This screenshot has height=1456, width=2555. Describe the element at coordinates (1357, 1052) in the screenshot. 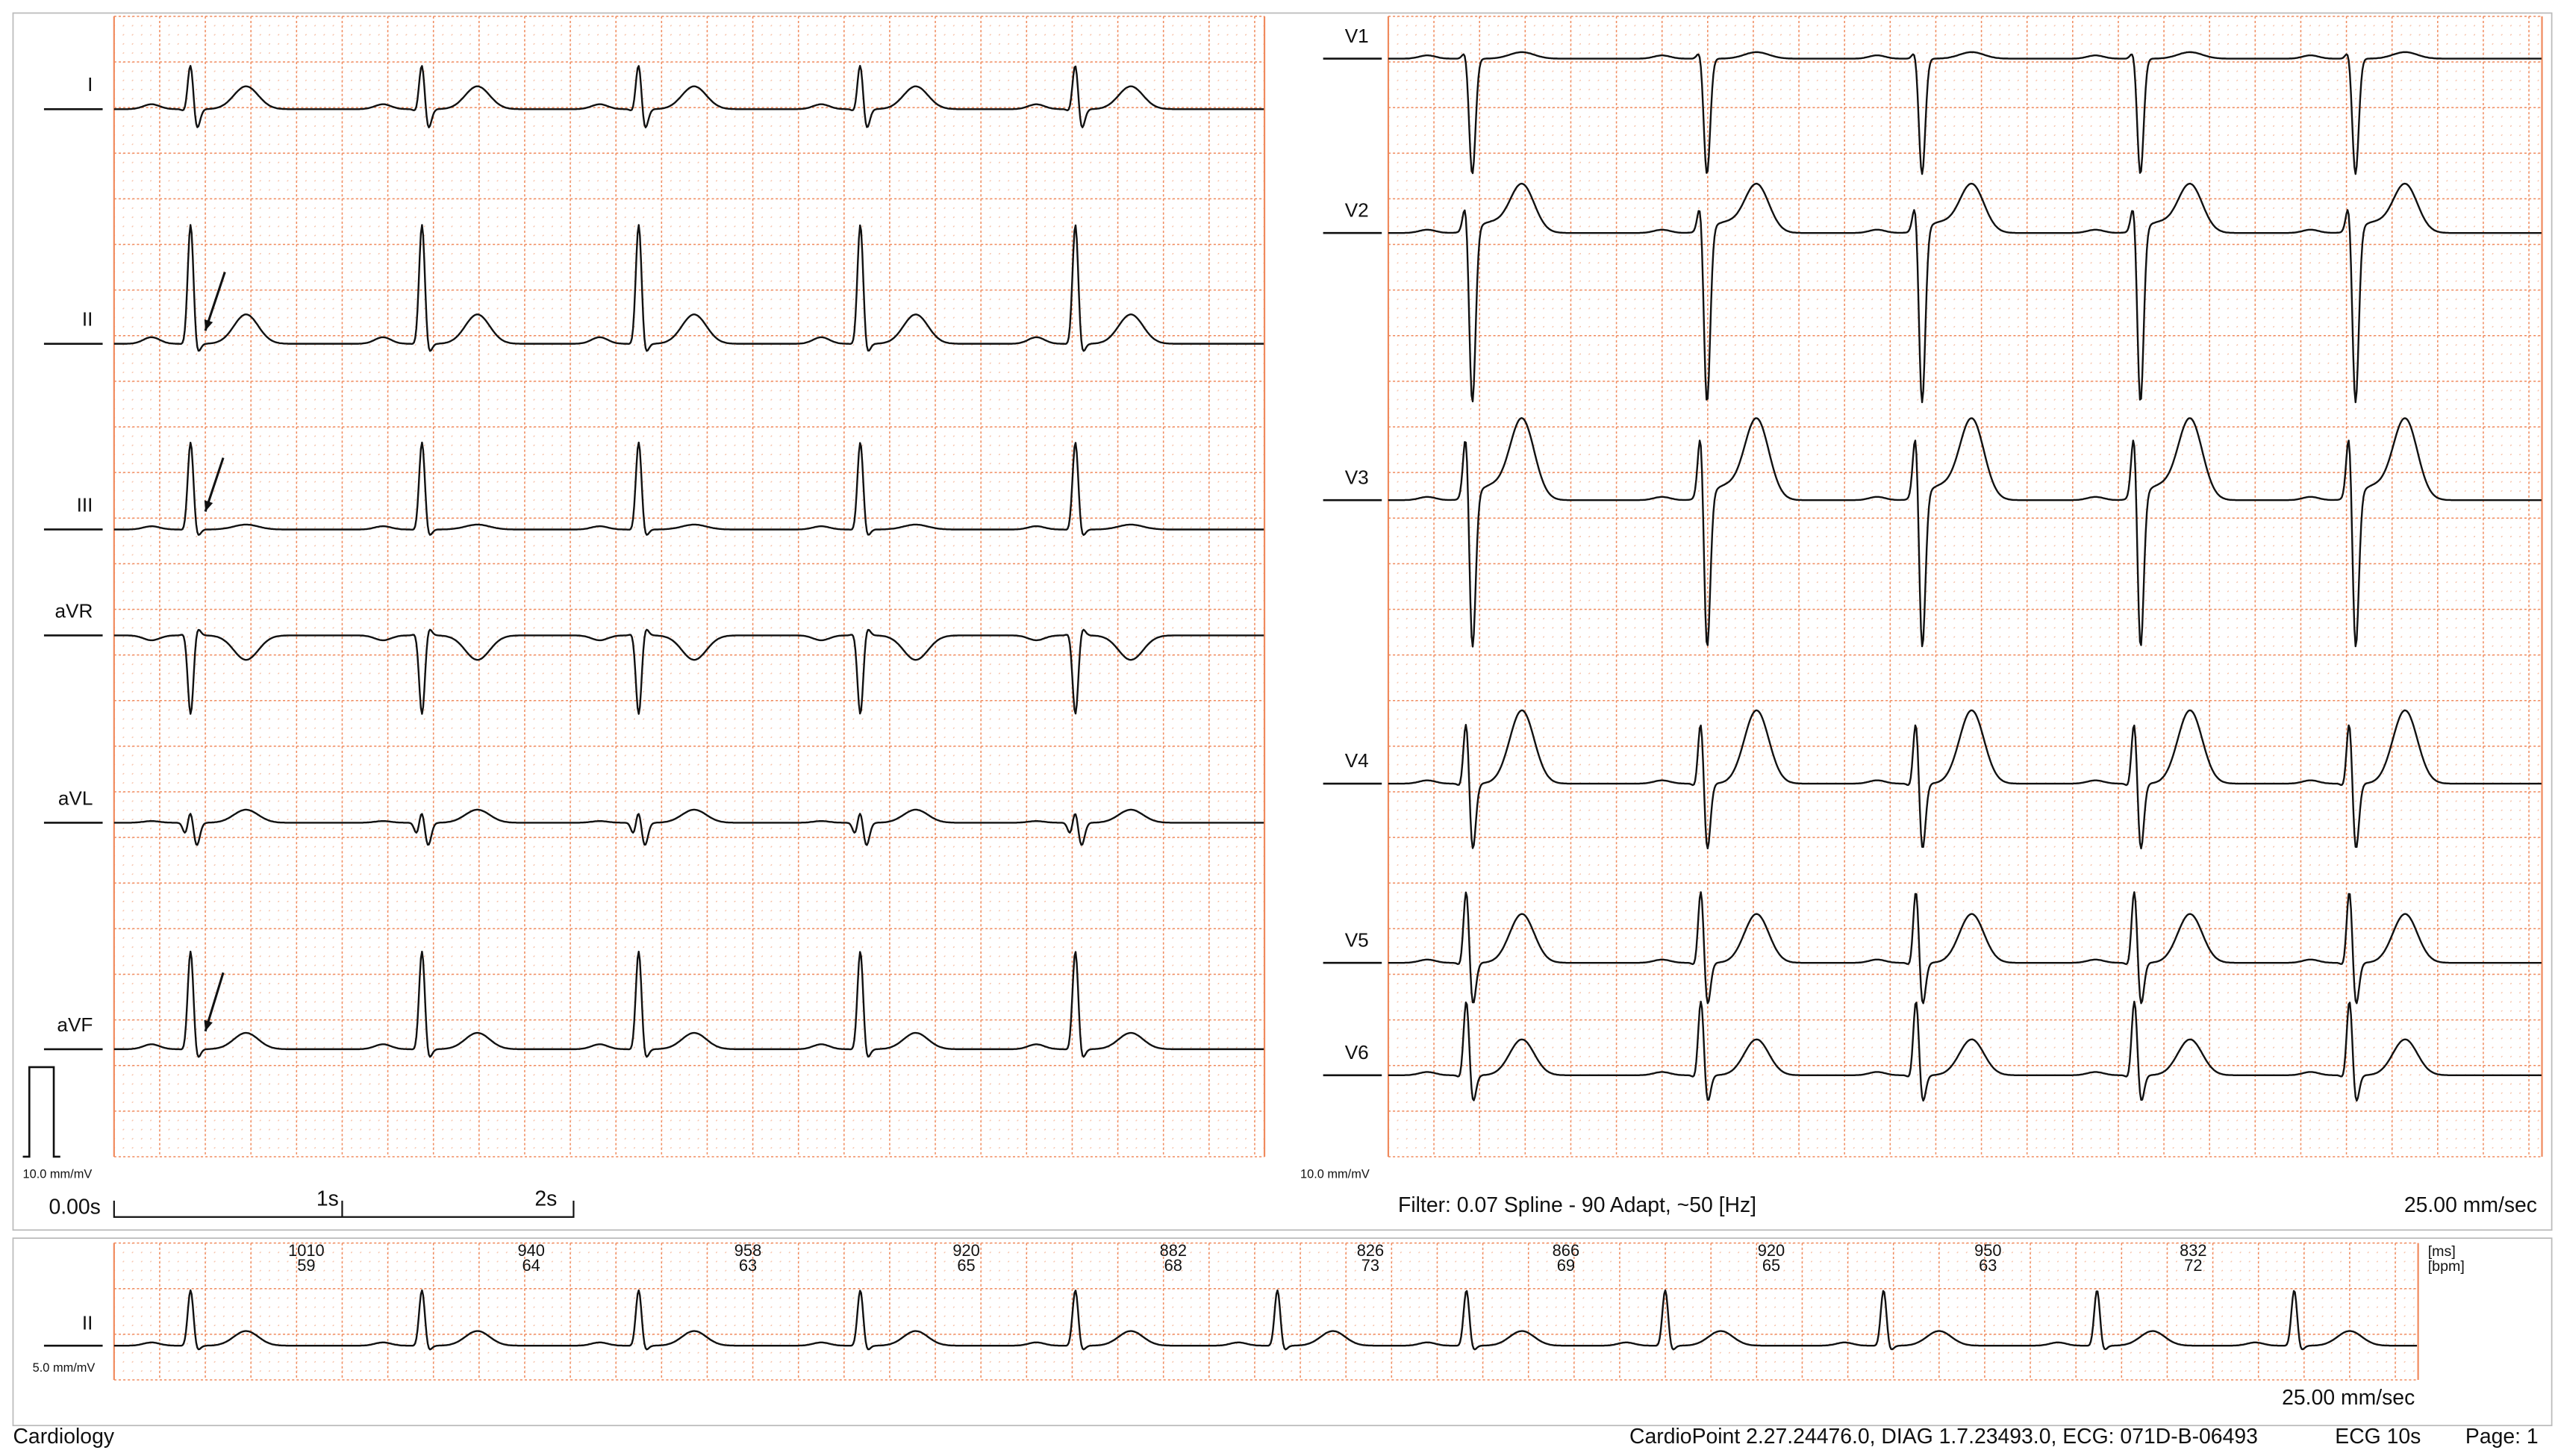

I see `lead-label: V6` at that location.